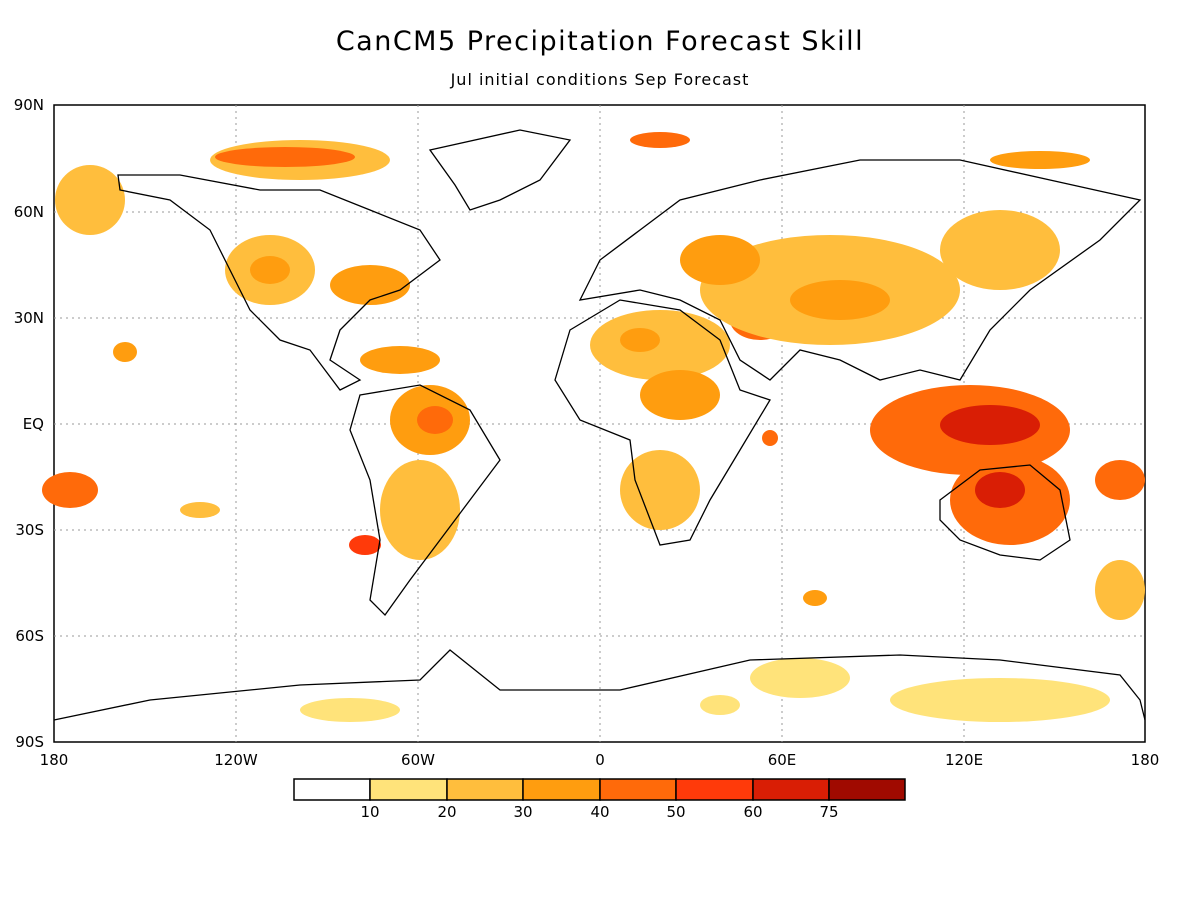  Describe the element at coordinates (829, 812) in the screenshot. I see `colorbar-label-75: 75` at that location.